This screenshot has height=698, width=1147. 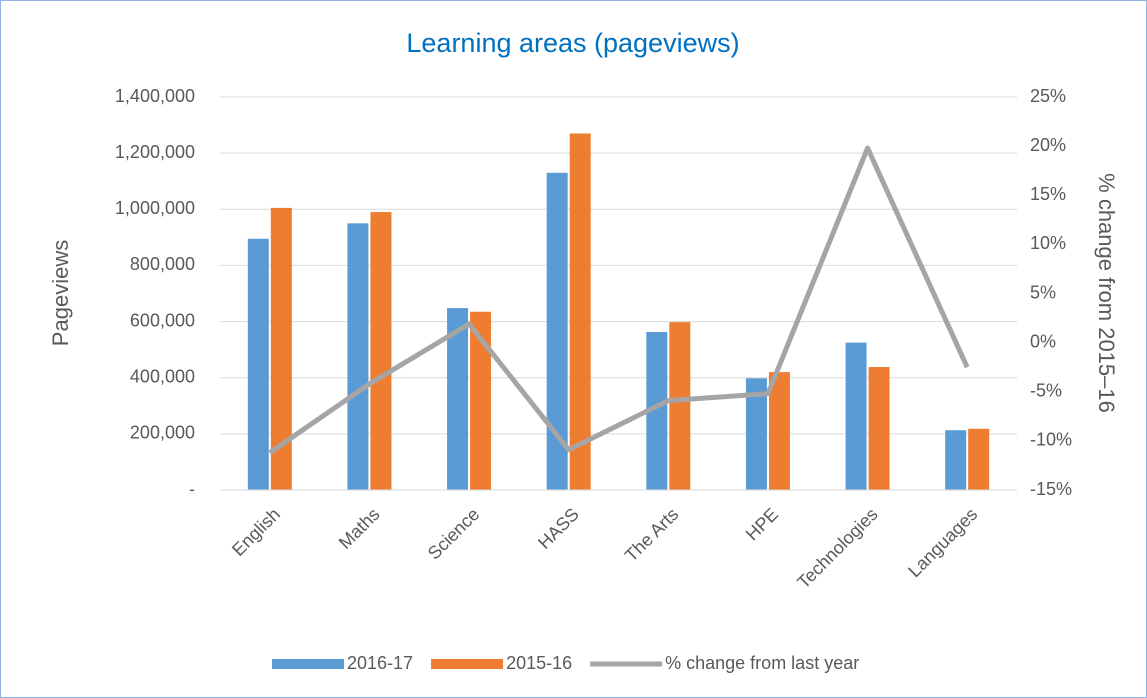 I want to click on y-tick-label: 1,000,000, so click(x=155, y=208).